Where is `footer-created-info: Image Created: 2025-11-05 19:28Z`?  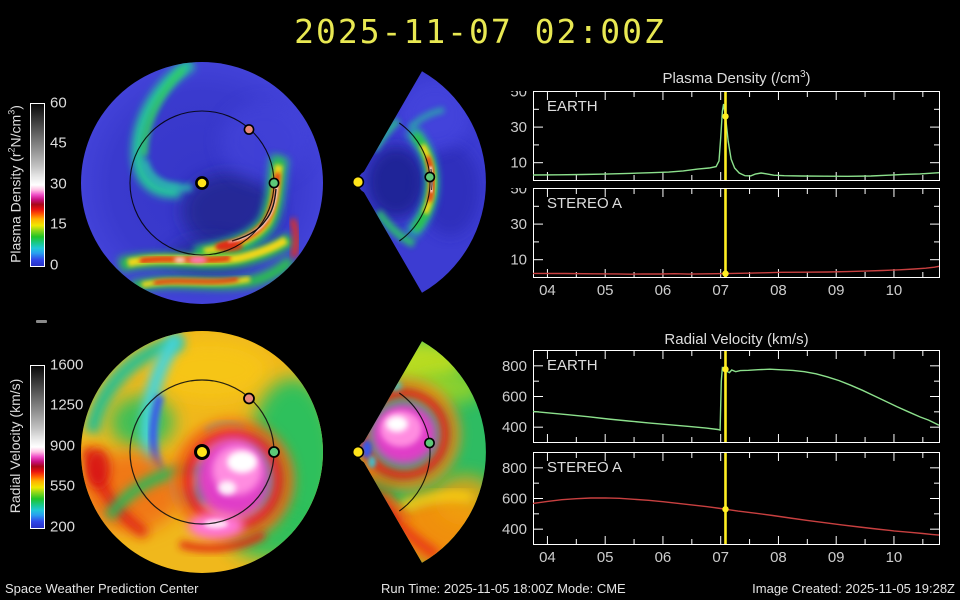 footer-created-info: Image Created: 2025-11-05 19:28Z is located at coordinates (853, 588).